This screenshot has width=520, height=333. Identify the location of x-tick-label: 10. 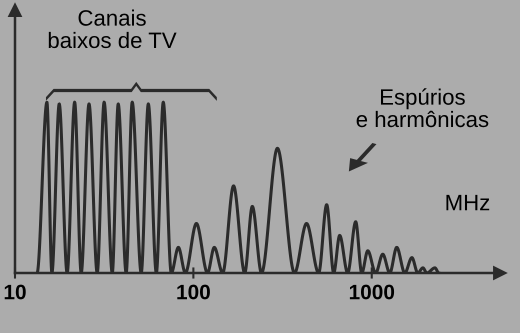
(15, 292).